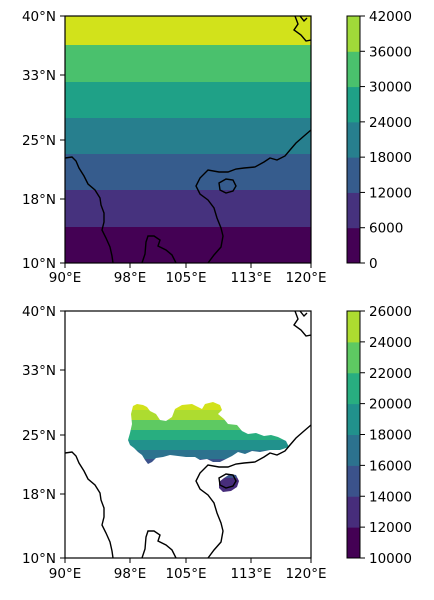 The image size is (434, 600). What do you see at coordinates (390, 158) in the screenshot?
I see `colorbar-1-tick-label: 18000` at bounding box center [390, 158].